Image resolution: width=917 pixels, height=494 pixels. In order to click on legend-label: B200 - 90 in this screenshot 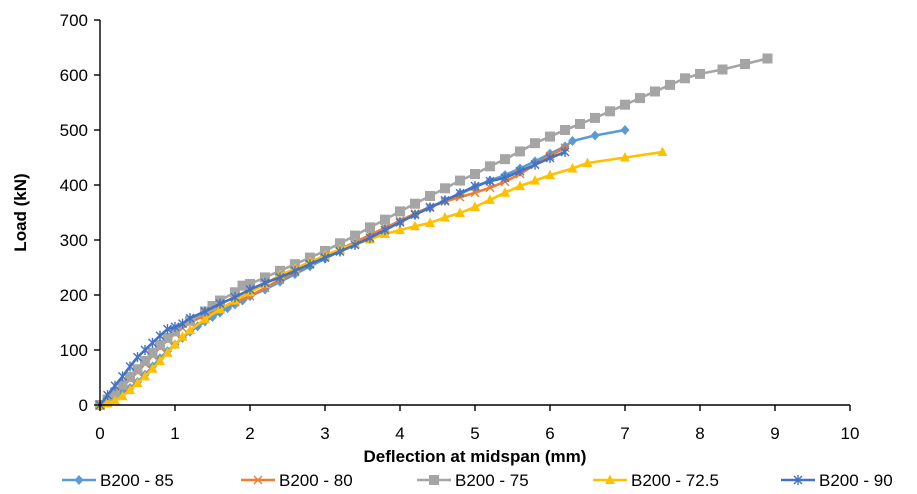, I will do `click(856, 480)`.